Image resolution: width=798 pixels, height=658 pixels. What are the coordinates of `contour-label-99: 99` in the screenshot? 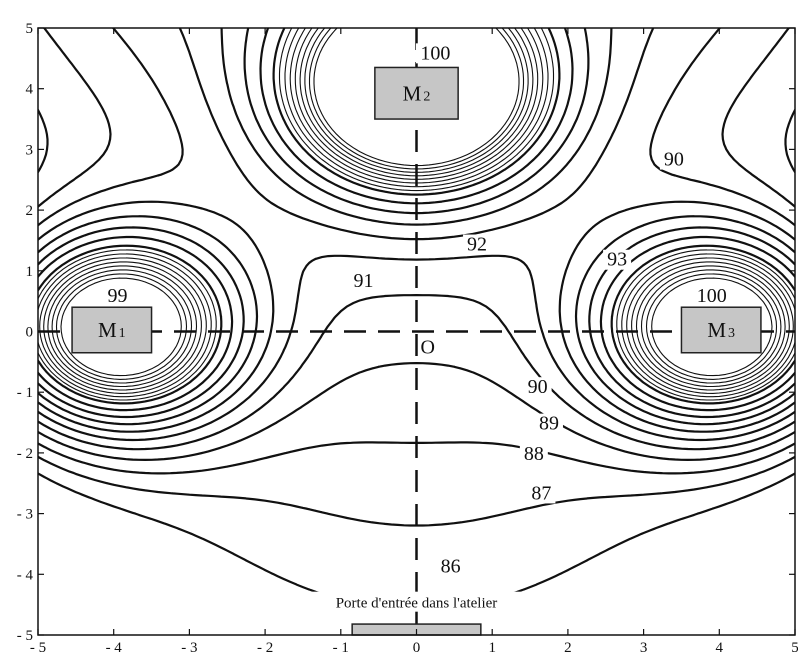 It's located at (117, 296).